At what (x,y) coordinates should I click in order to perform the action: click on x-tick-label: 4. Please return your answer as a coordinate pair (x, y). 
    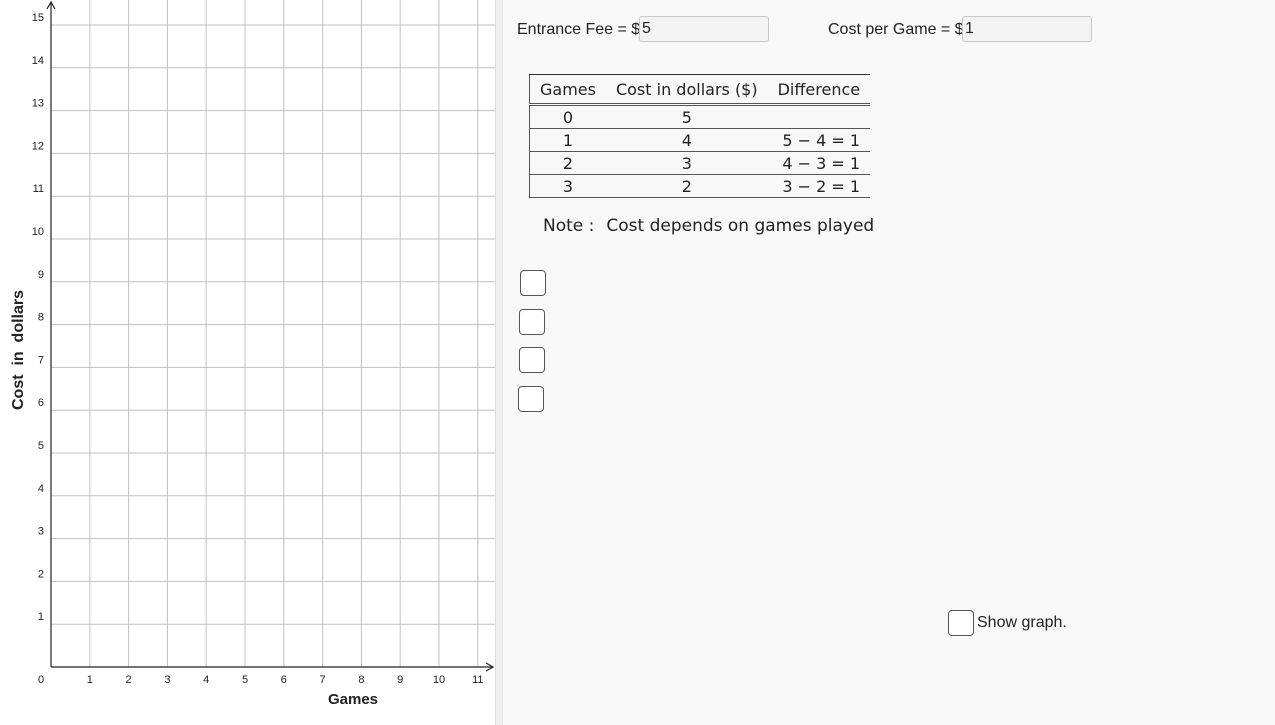
    Looking at the image, I should click on (206, 680).